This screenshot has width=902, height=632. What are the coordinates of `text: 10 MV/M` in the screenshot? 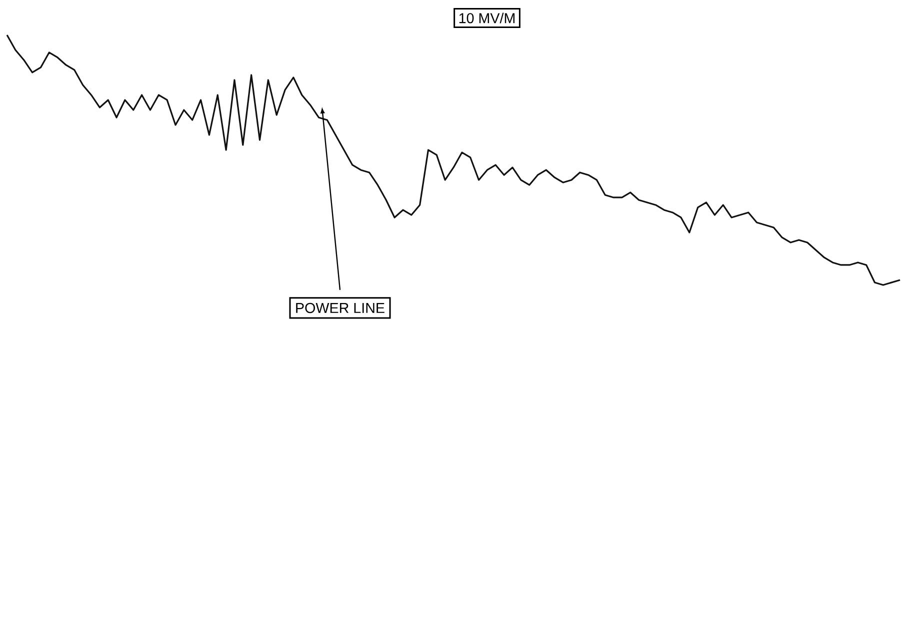 It's located at (487, 18).